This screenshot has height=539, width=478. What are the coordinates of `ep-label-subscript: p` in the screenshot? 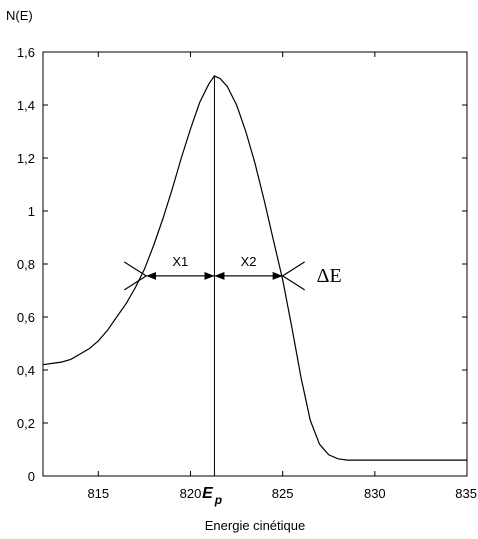 It's located at (218, 500).